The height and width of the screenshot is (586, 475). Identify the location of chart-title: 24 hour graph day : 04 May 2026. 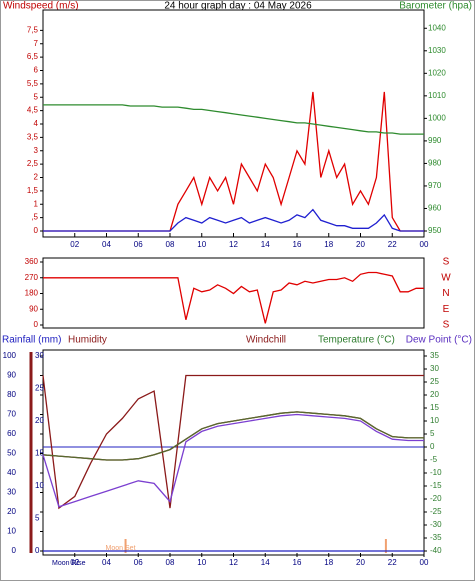
(238, 6).